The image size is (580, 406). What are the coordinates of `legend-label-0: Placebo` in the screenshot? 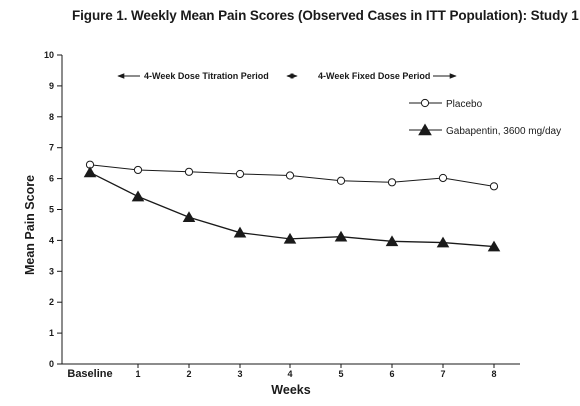 It's located at (464, 104).